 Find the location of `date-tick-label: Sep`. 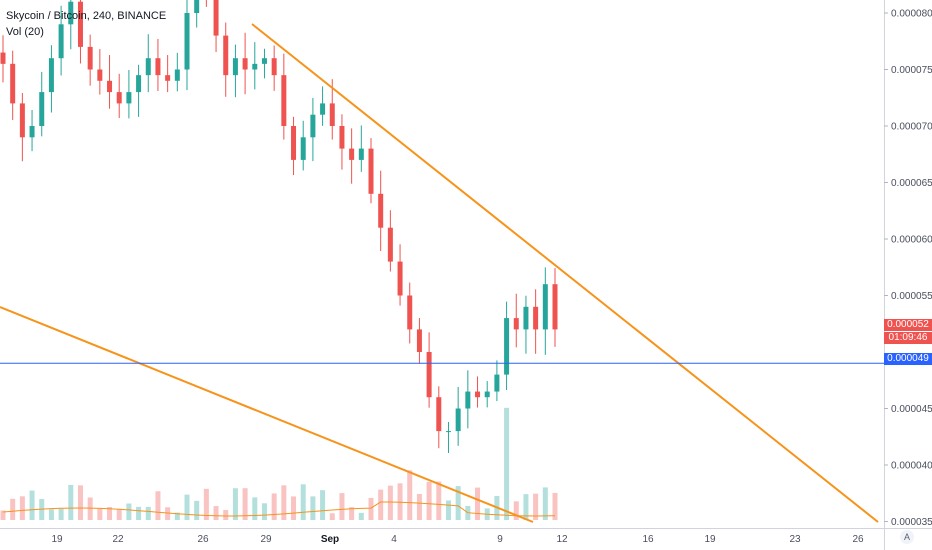

date-tick-label: Sep is located at coordinates (330, 539).